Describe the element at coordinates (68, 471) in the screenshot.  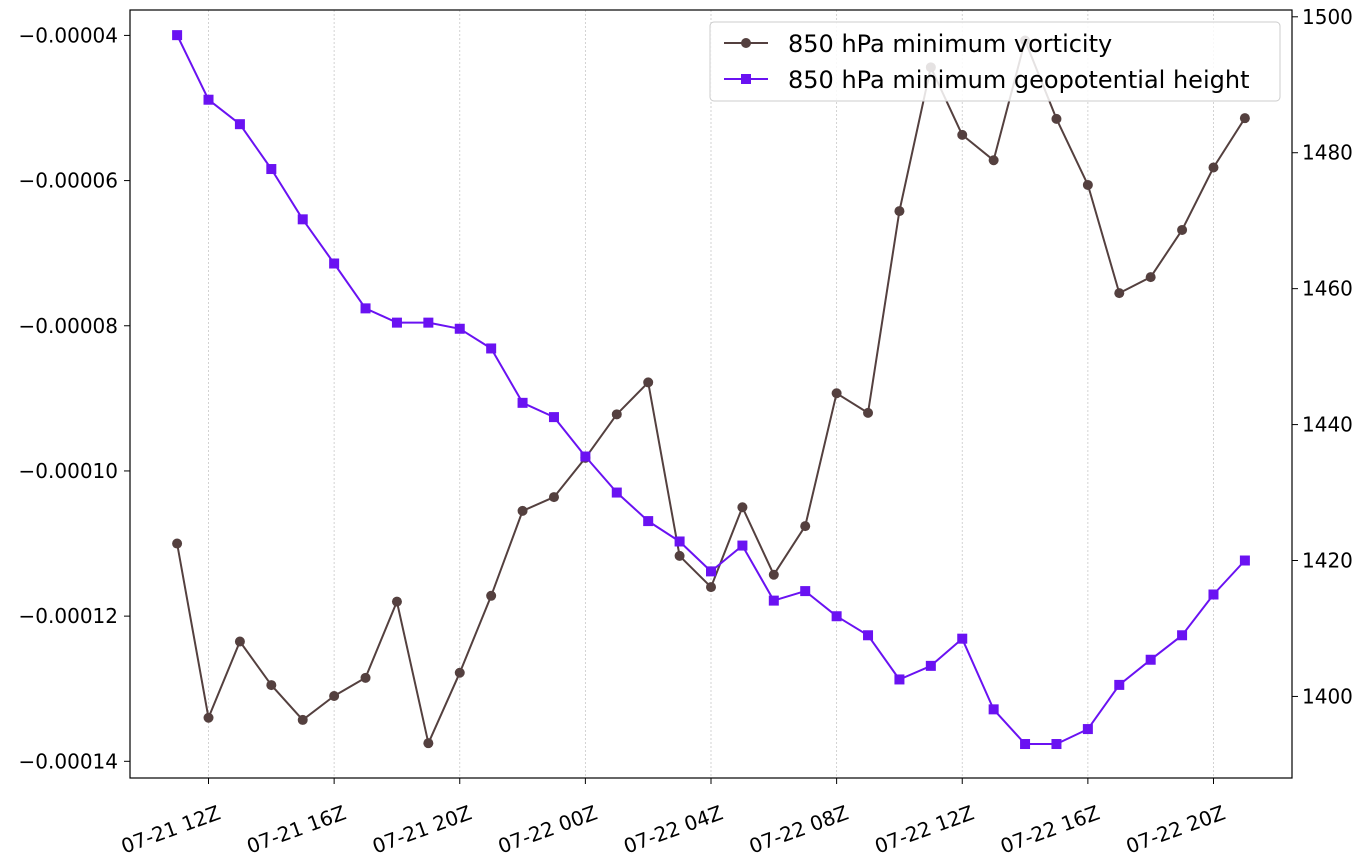
I see `y-left-tick-label: −0.00010` at that location.